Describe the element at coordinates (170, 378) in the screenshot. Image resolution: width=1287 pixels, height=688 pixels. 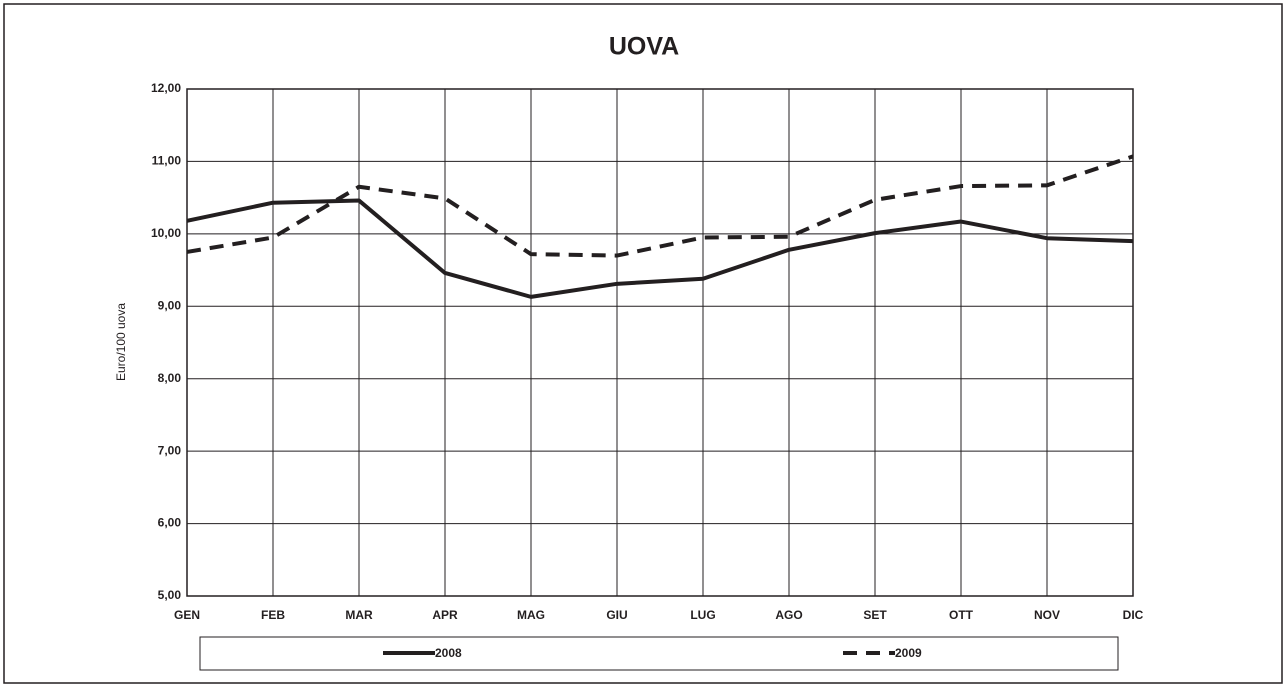
I see `y-tick-label: 8,00` at that location.